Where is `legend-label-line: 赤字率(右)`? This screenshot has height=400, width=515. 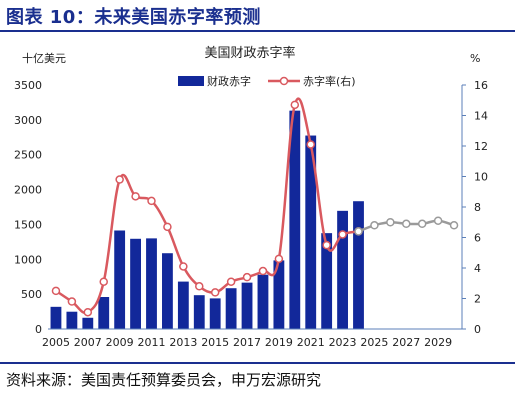
legend-label-line: 赤字率(右) is located at coordinates (329, 81).